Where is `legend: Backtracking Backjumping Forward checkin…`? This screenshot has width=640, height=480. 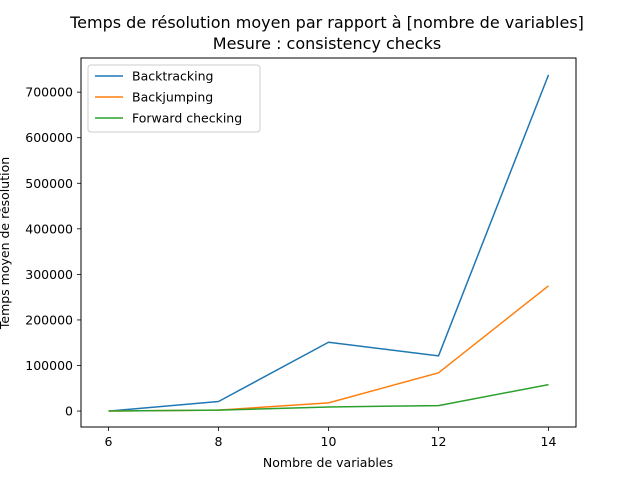 legend: Backtracking Backjumping Forward checkin… is located at coordinates (174, 98).